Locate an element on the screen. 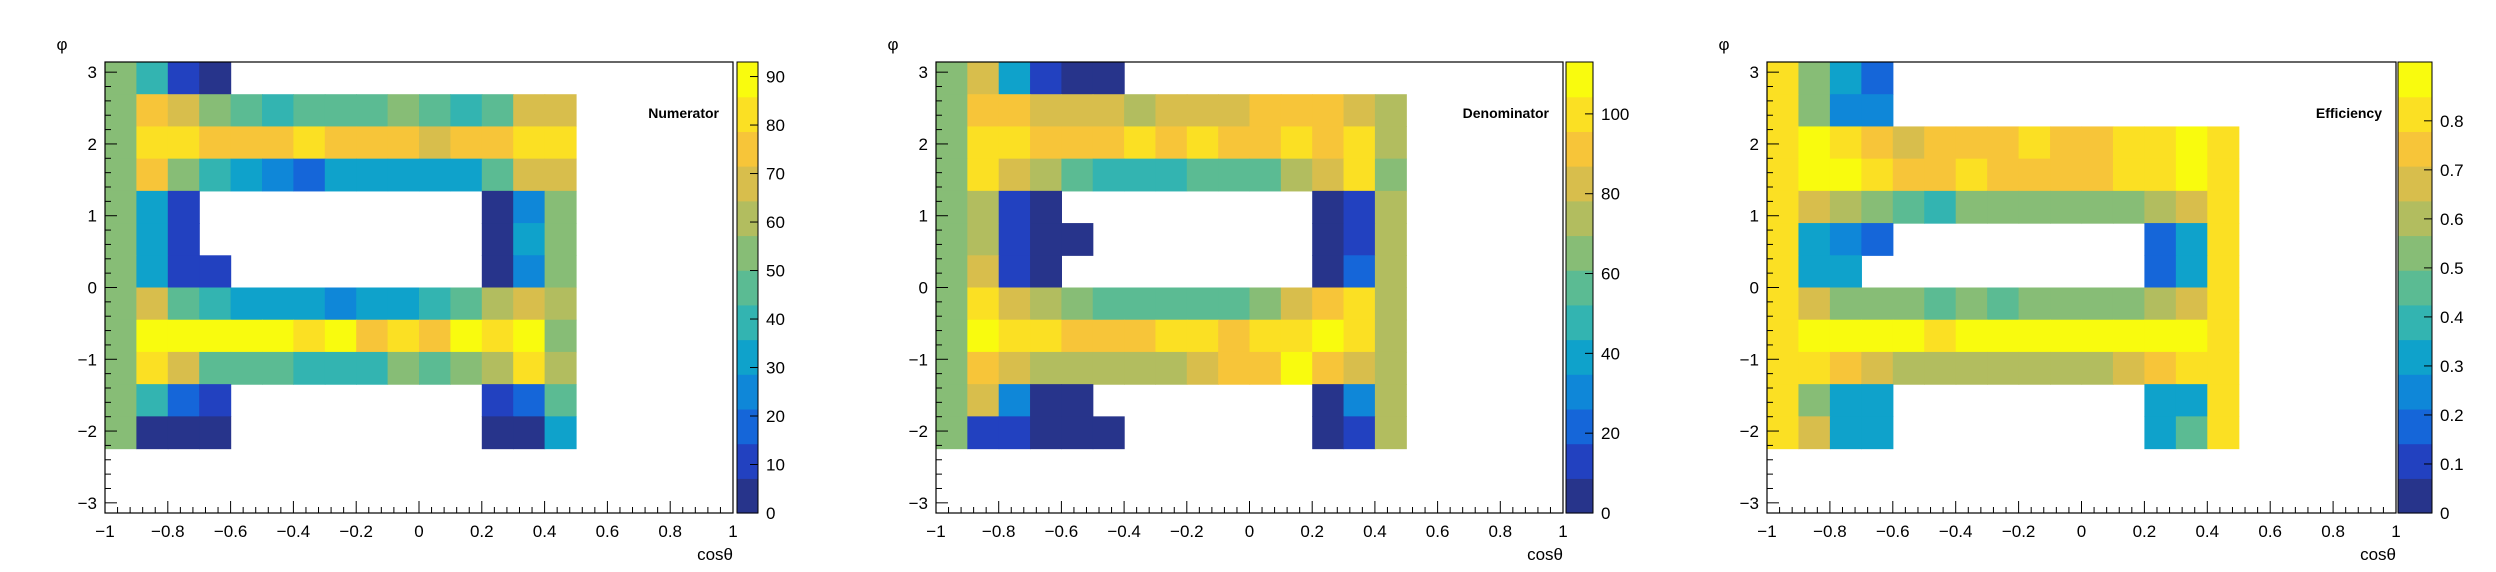 The height and width of the screenshot is (572, 2496). panel-title: Denominator is located at coordinates (1506, 113).